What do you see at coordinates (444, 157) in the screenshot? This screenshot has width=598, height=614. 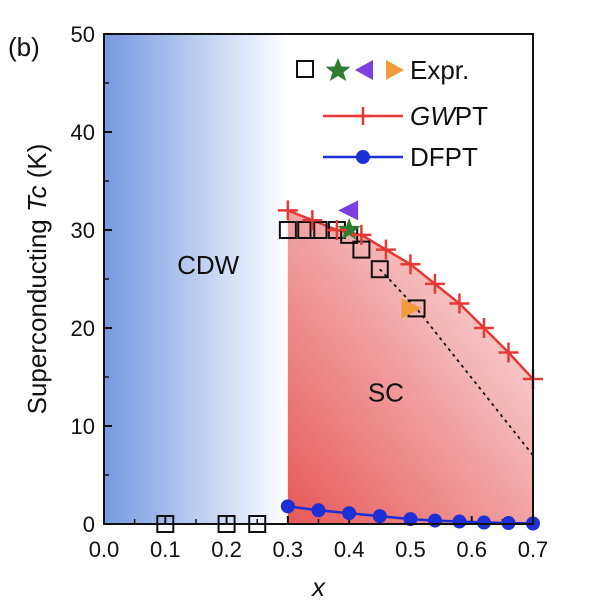 I see `legend-dfpt-label: DFPT` at bounding box center [444, 157].